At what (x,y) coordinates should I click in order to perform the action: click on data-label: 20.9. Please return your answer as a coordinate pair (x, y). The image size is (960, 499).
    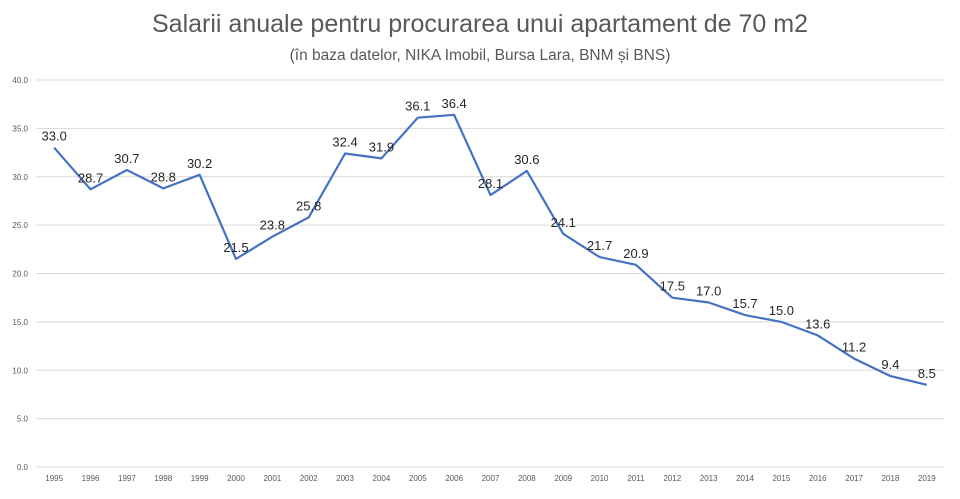
    Looking at the image, I should click on (635, 253).